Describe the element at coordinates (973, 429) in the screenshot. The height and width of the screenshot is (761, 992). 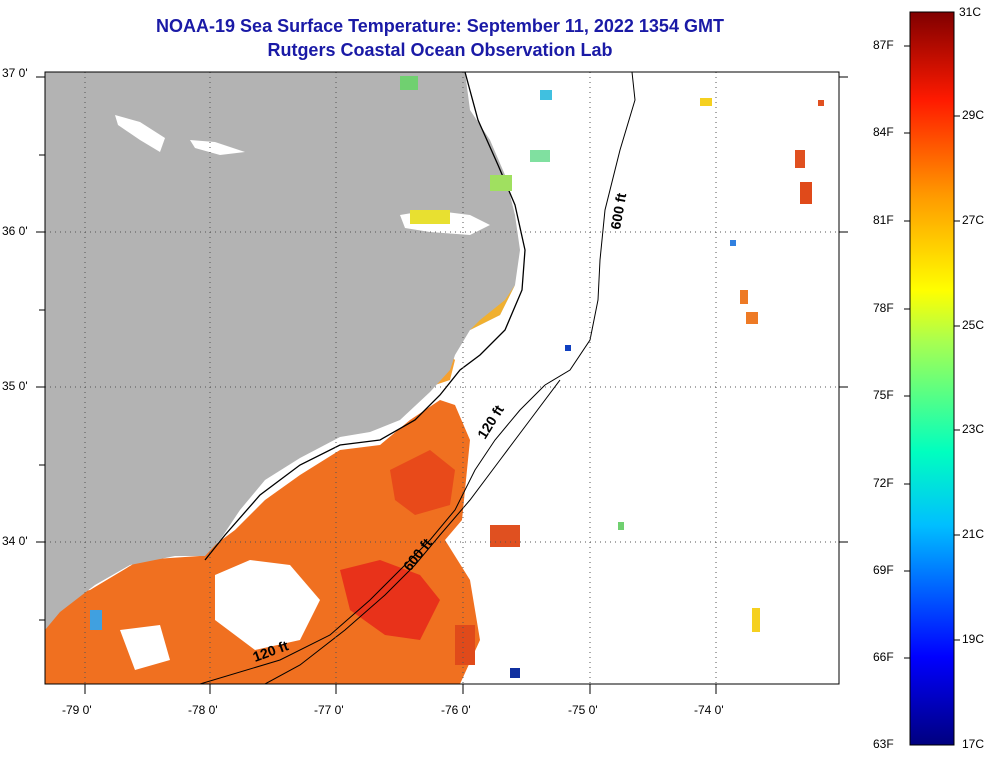
I see `colorbar-c-label: 23C` at that location.